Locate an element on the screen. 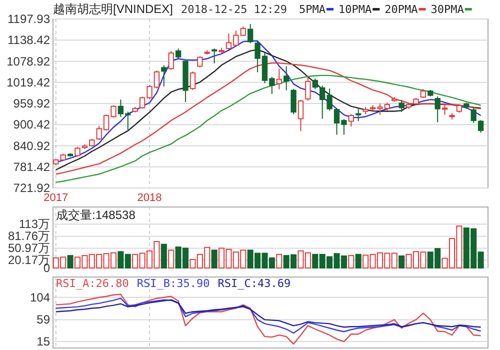  y-tick-label: 15 is located at coordinates (43, 341).